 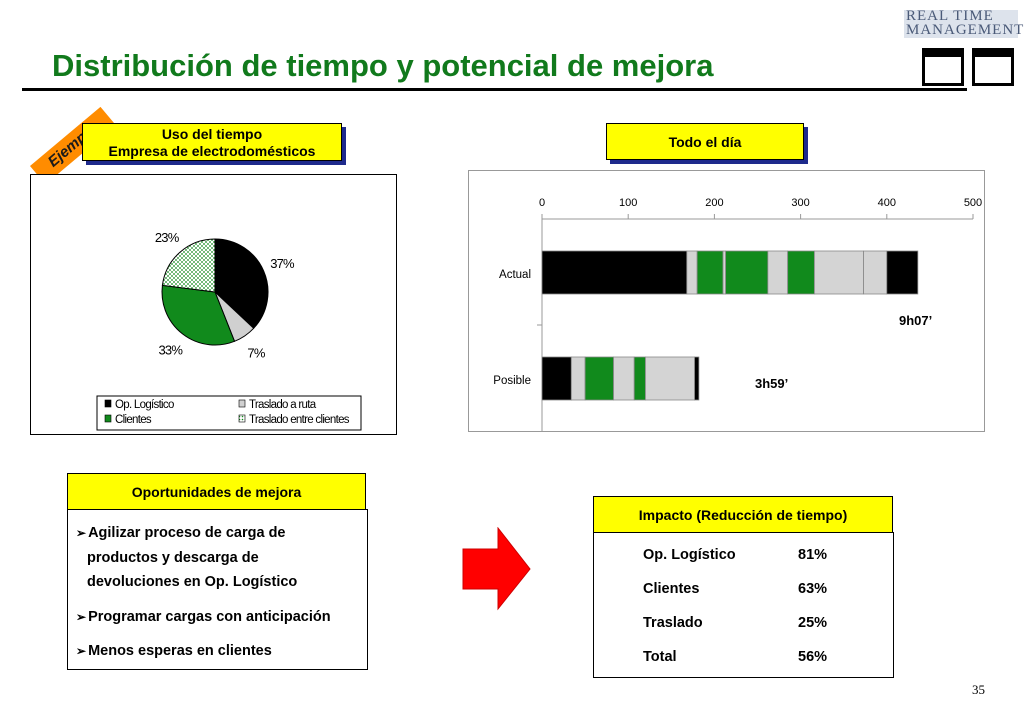 I want to click on logo-text-top: REAL TIME, so click(x=950, y=16).